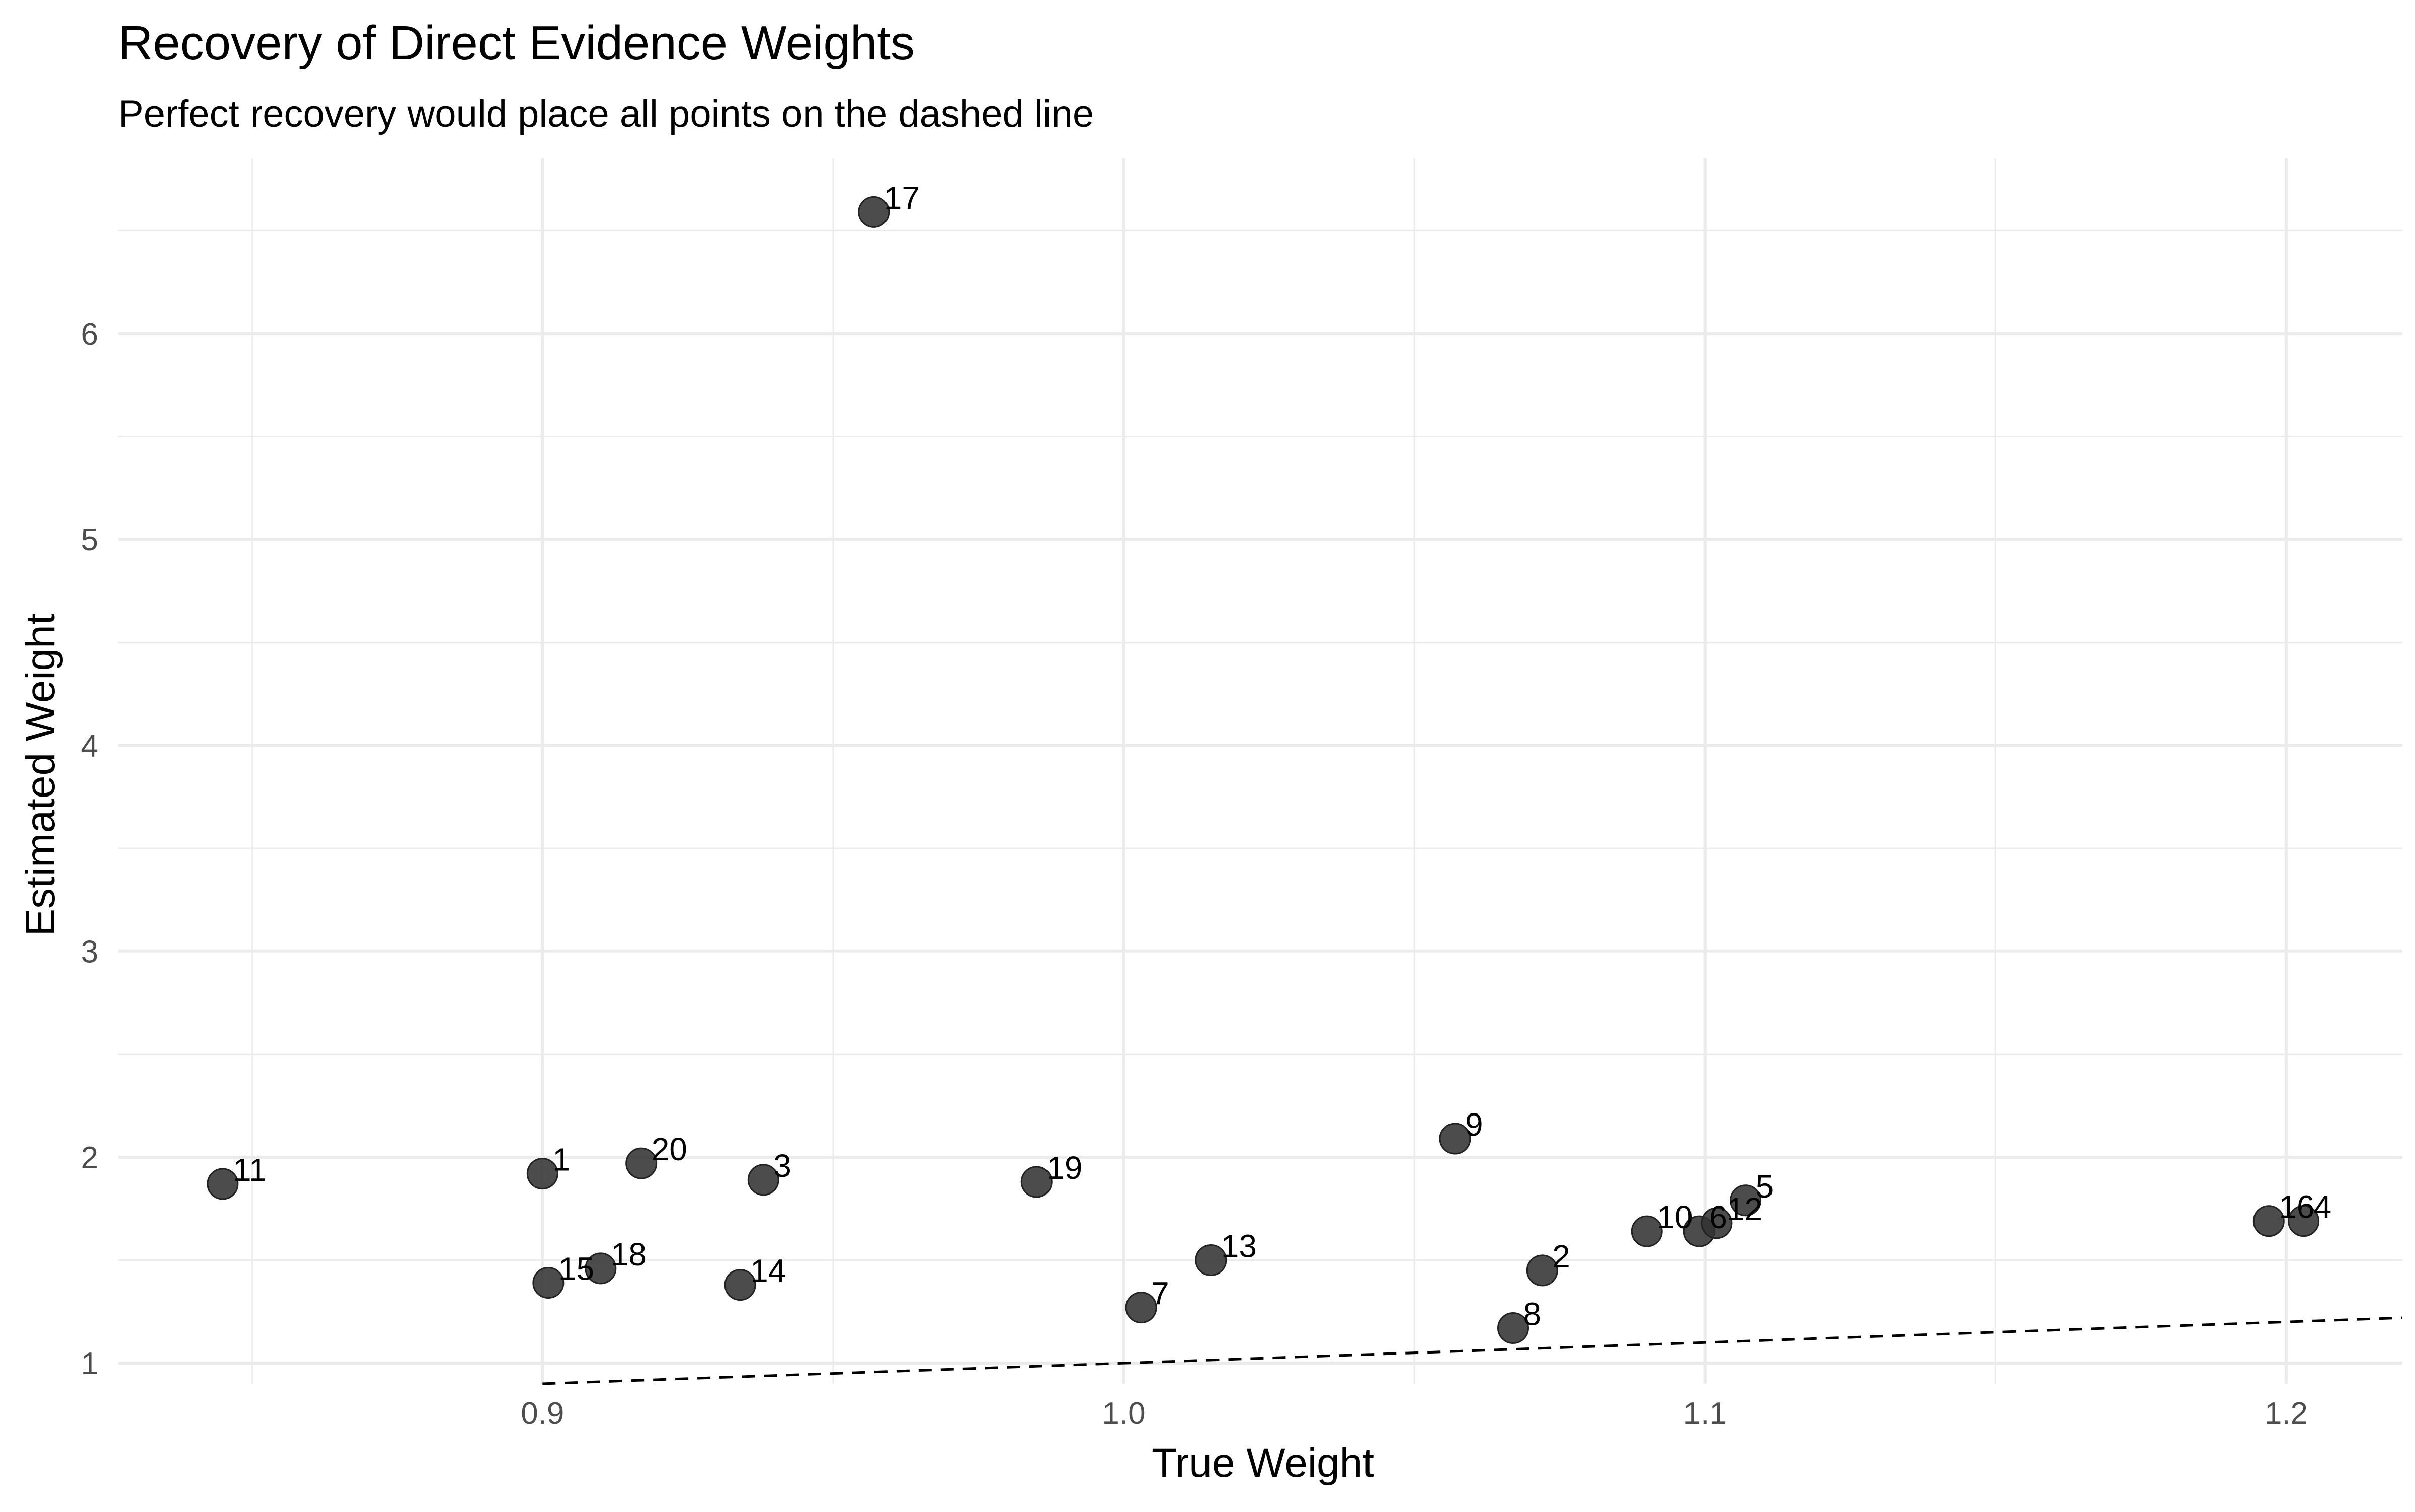  What do you see at coordinates (1765, 1187) in the screenshot?
I see `point-label-5: 5` at bounding box center [1765, 1187].